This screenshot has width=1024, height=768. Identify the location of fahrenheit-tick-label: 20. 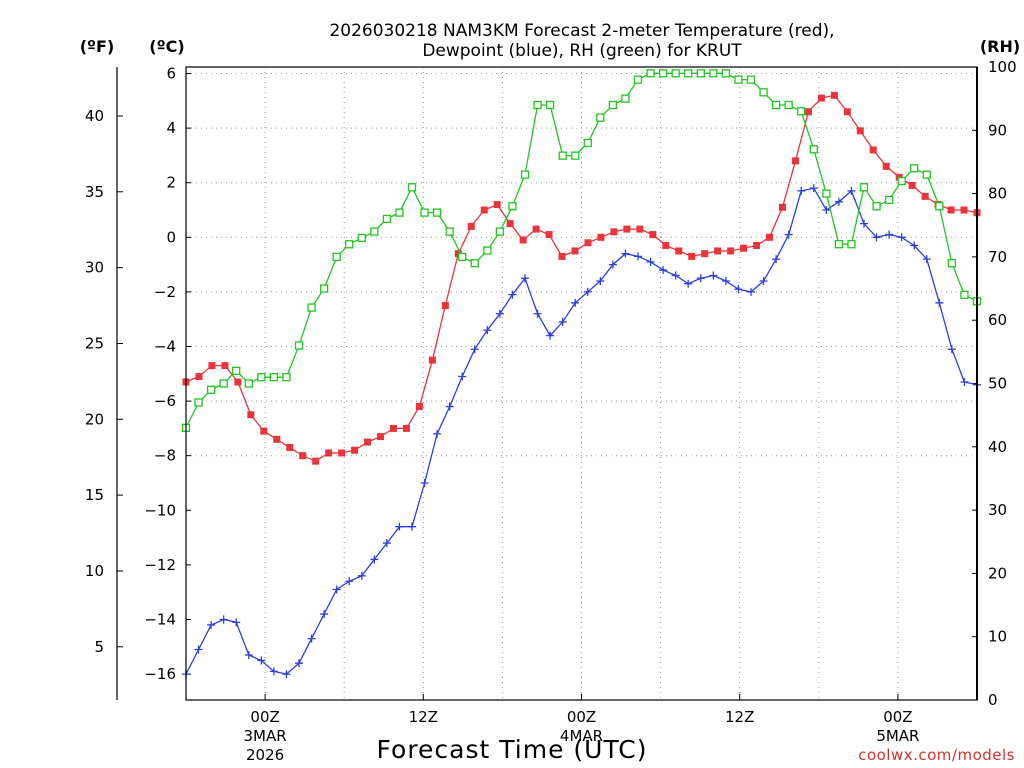
(94, 419).